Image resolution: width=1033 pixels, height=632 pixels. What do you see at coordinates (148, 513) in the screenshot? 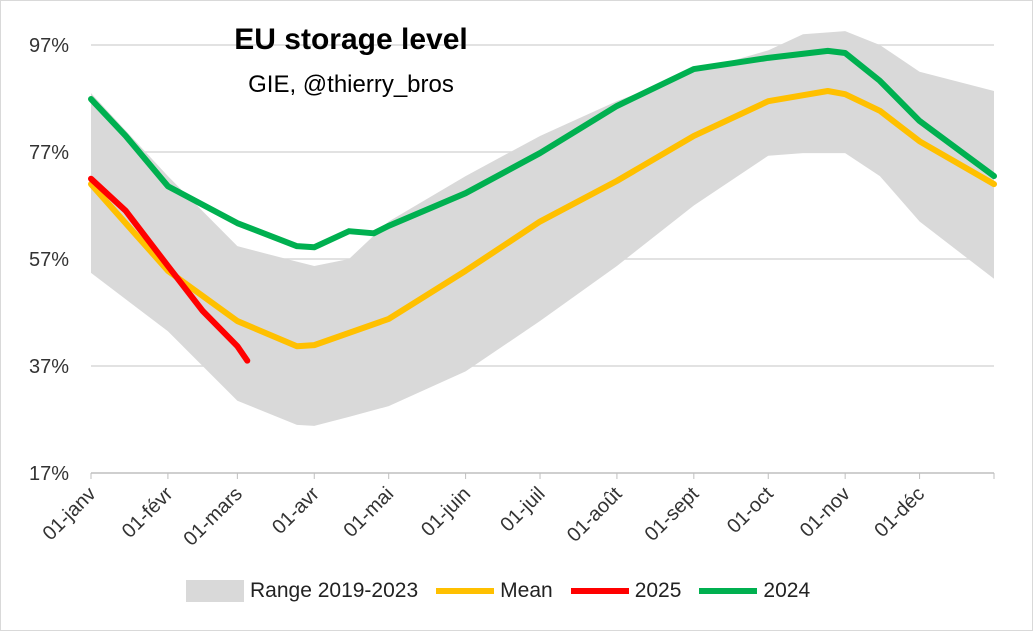
I see `x-tick-label: 01-févr` at bounding box center [148, 513].